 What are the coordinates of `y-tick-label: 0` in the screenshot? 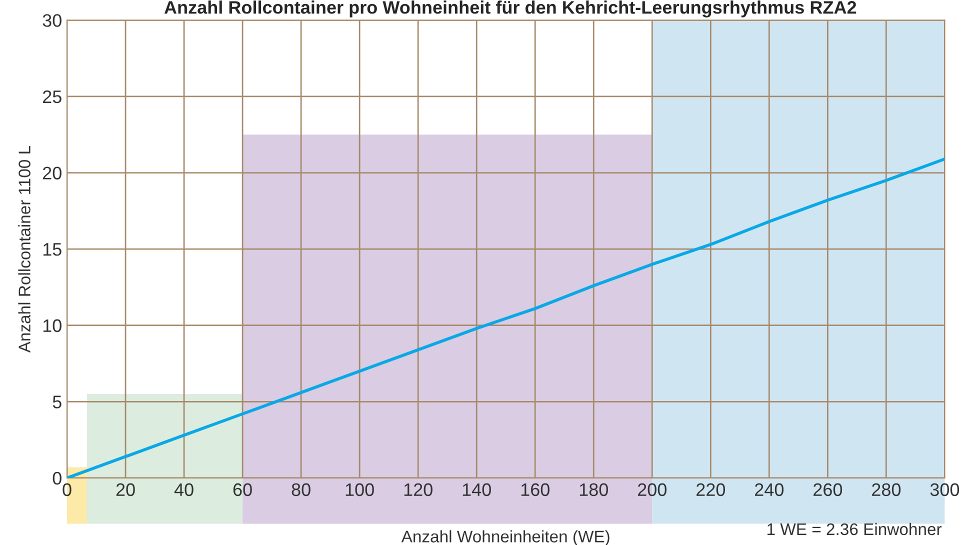 It's located at (57, 478).